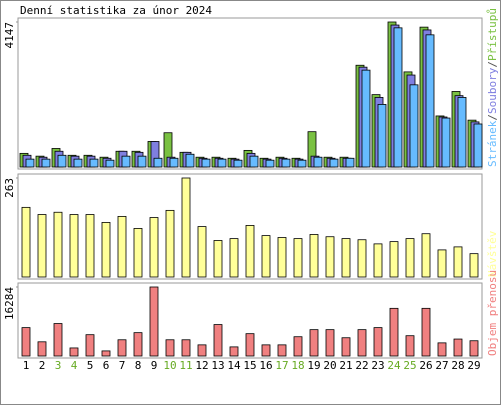 The width and height of the screenshot is (501, 409). I want to click on x-tick-label: 2, so click(42, 365).